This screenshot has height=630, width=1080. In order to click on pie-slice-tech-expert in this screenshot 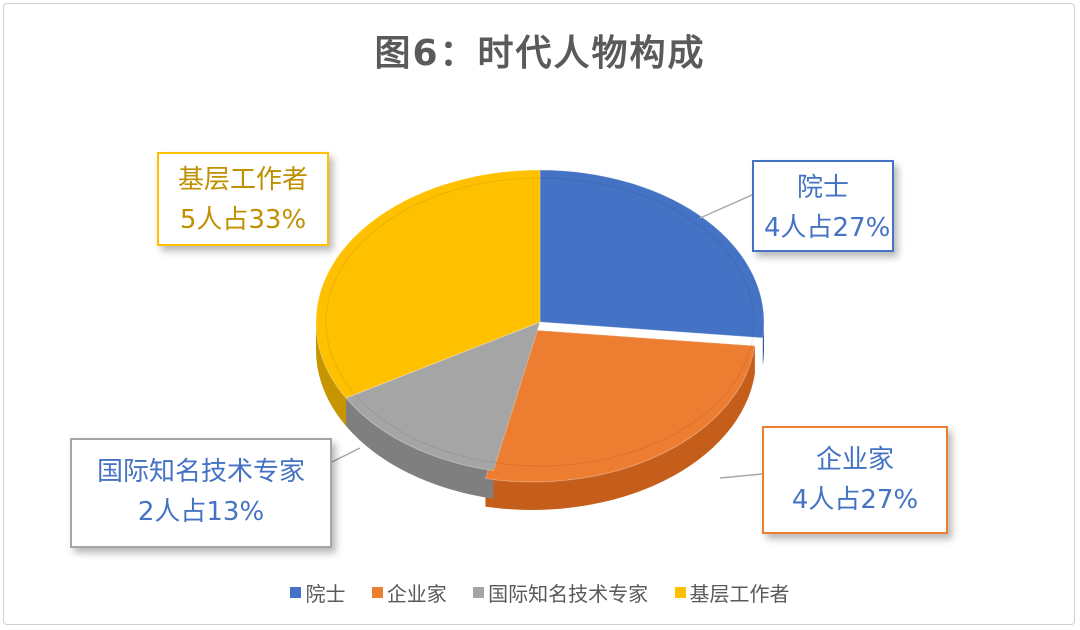, I will do `click(443, 396)`.